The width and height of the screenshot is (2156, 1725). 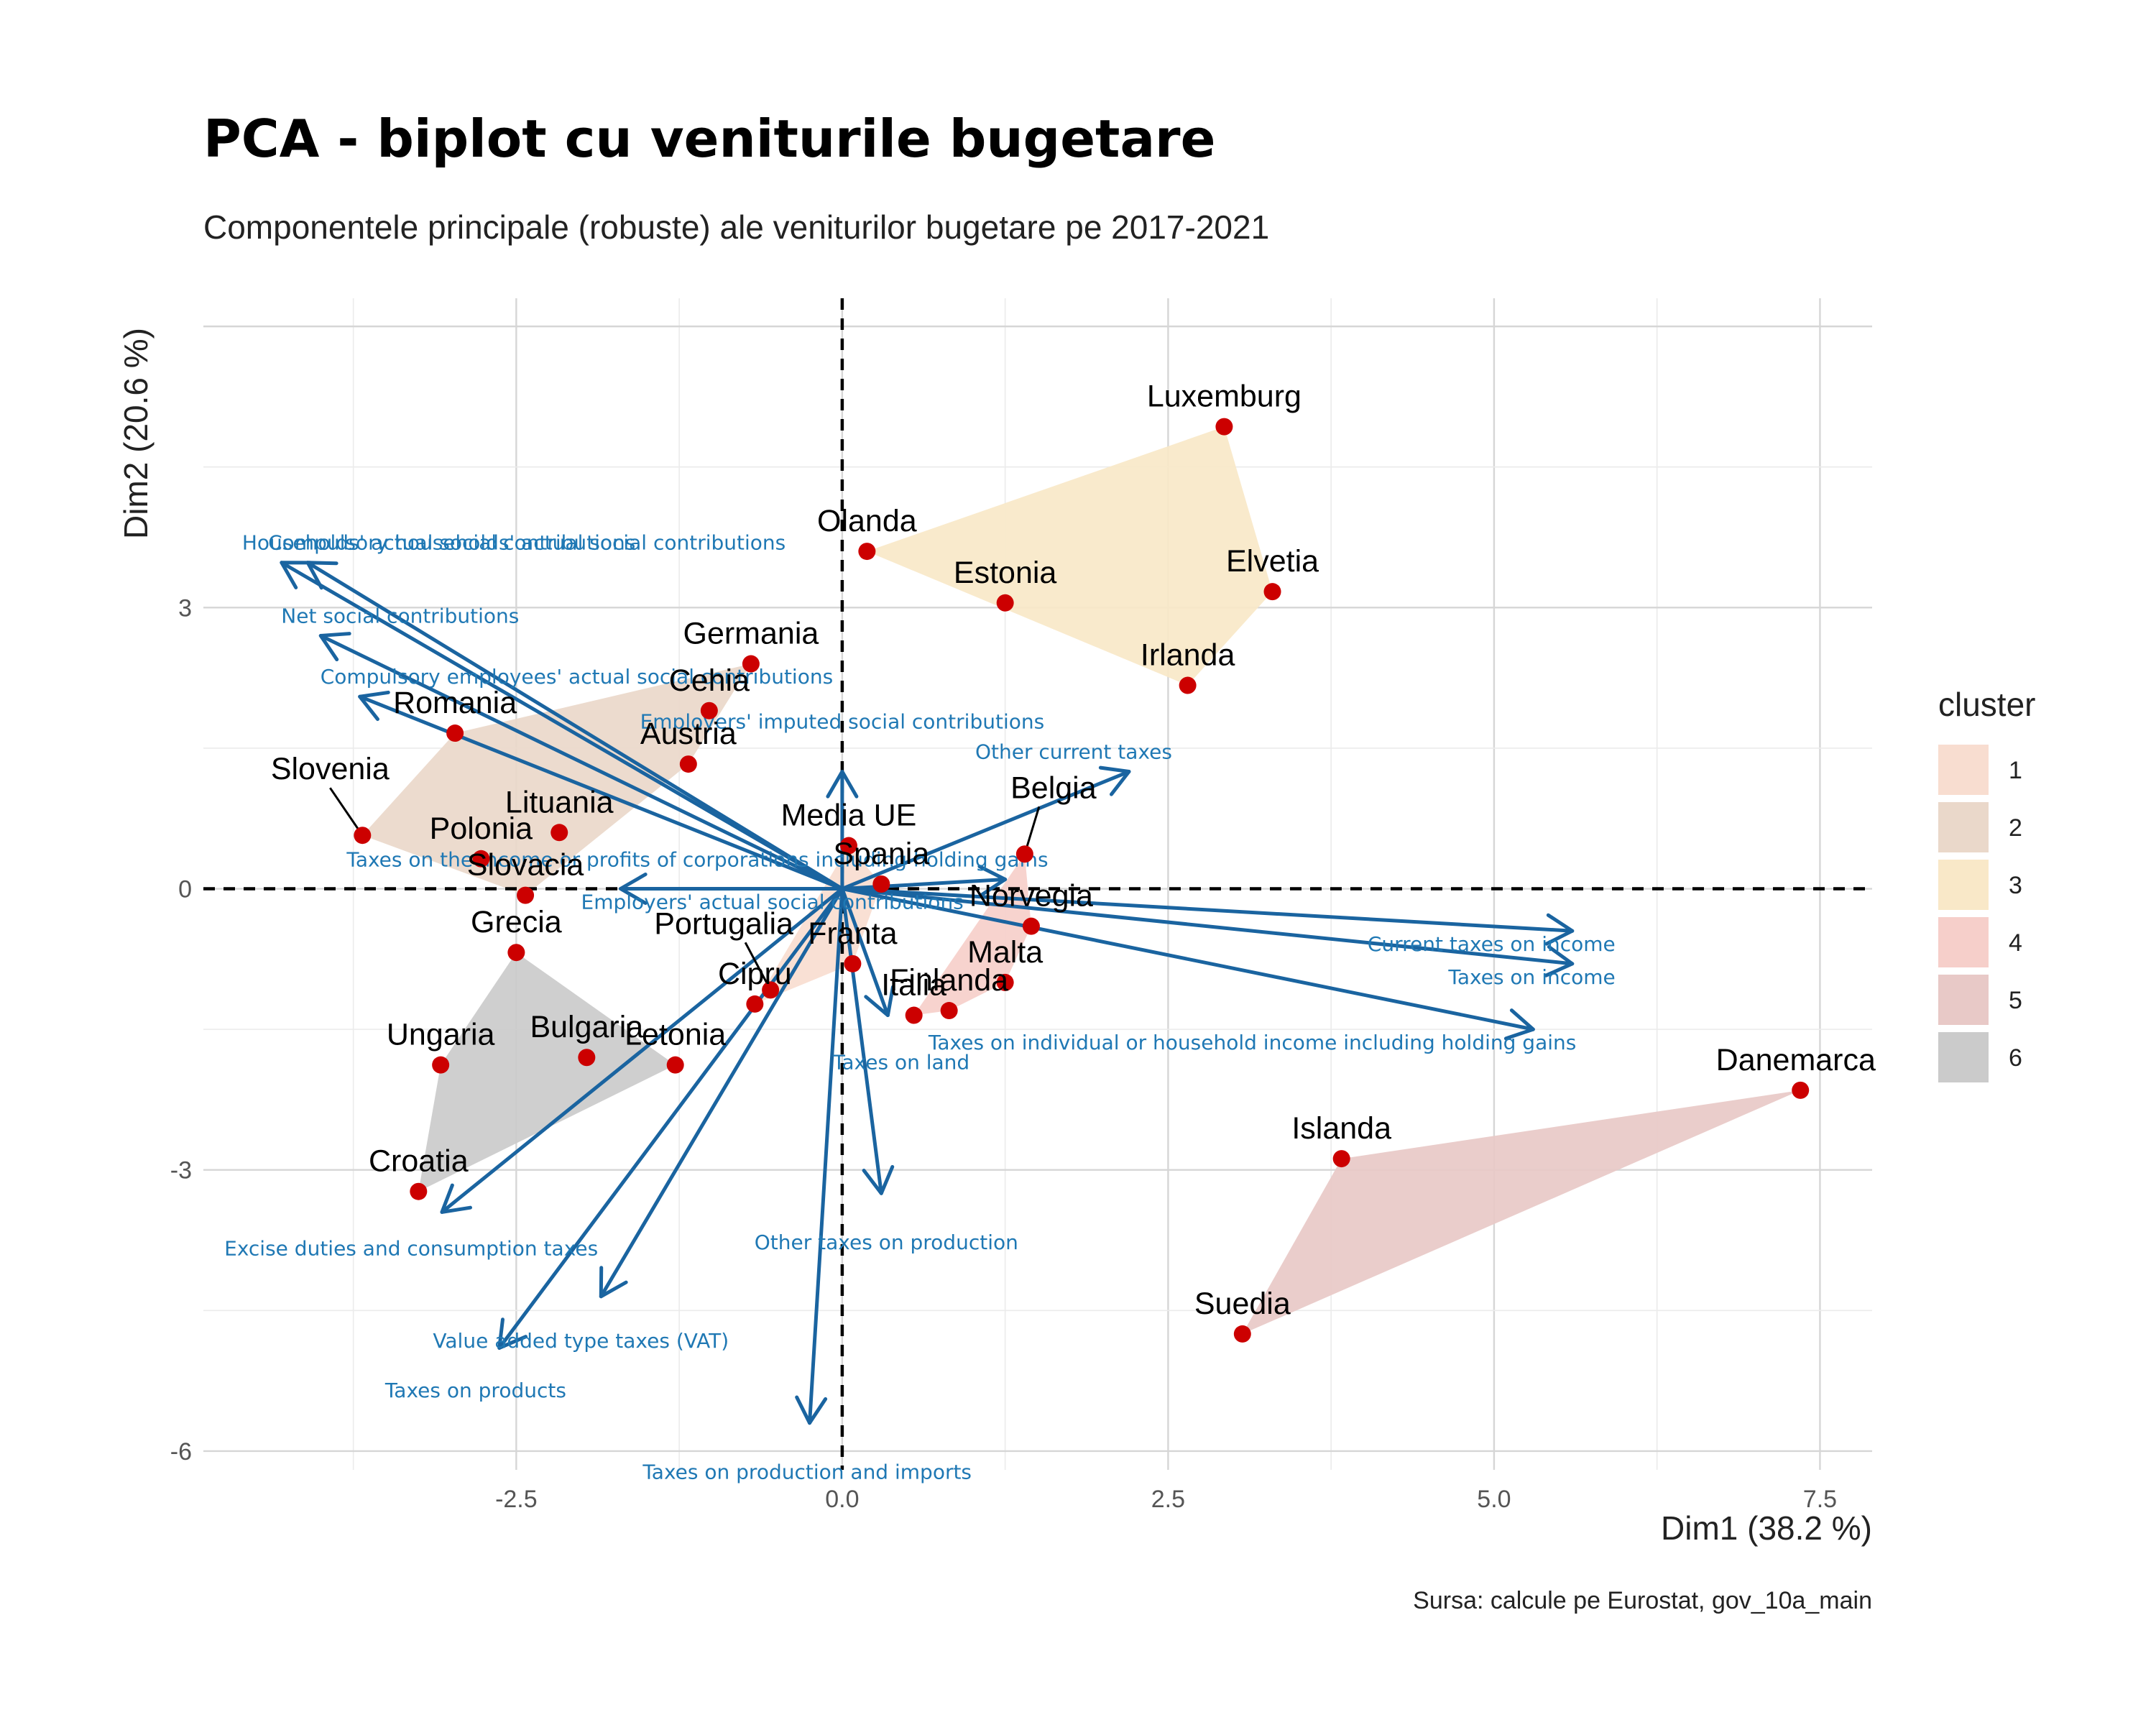 What do you see at coordinates (1188, 685) in the screenshot?
I see `point-irlanda` at bounding box center [1188, 685].